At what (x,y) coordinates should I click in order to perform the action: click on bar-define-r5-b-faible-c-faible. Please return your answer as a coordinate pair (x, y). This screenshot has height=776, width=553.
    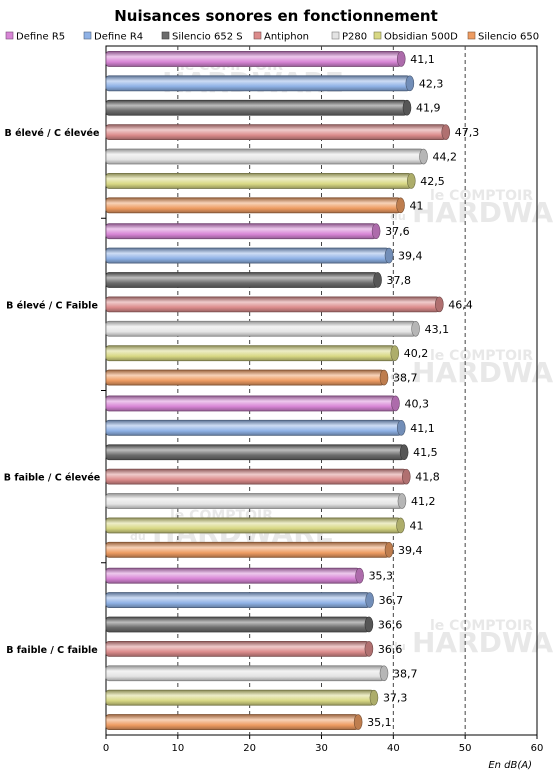
    Looking at the image, I should click on (232, 575).